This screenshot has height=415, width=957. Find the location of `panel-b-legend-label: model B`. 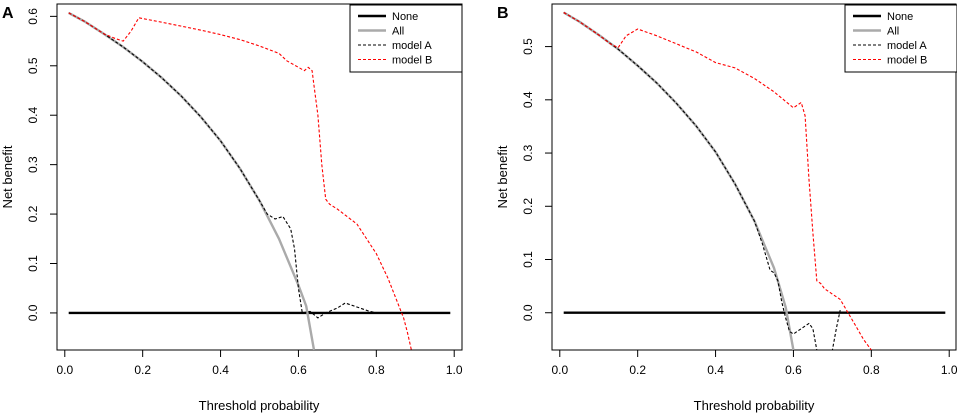

panel-b-legend-label: model B is located at coordinates (907, 61).